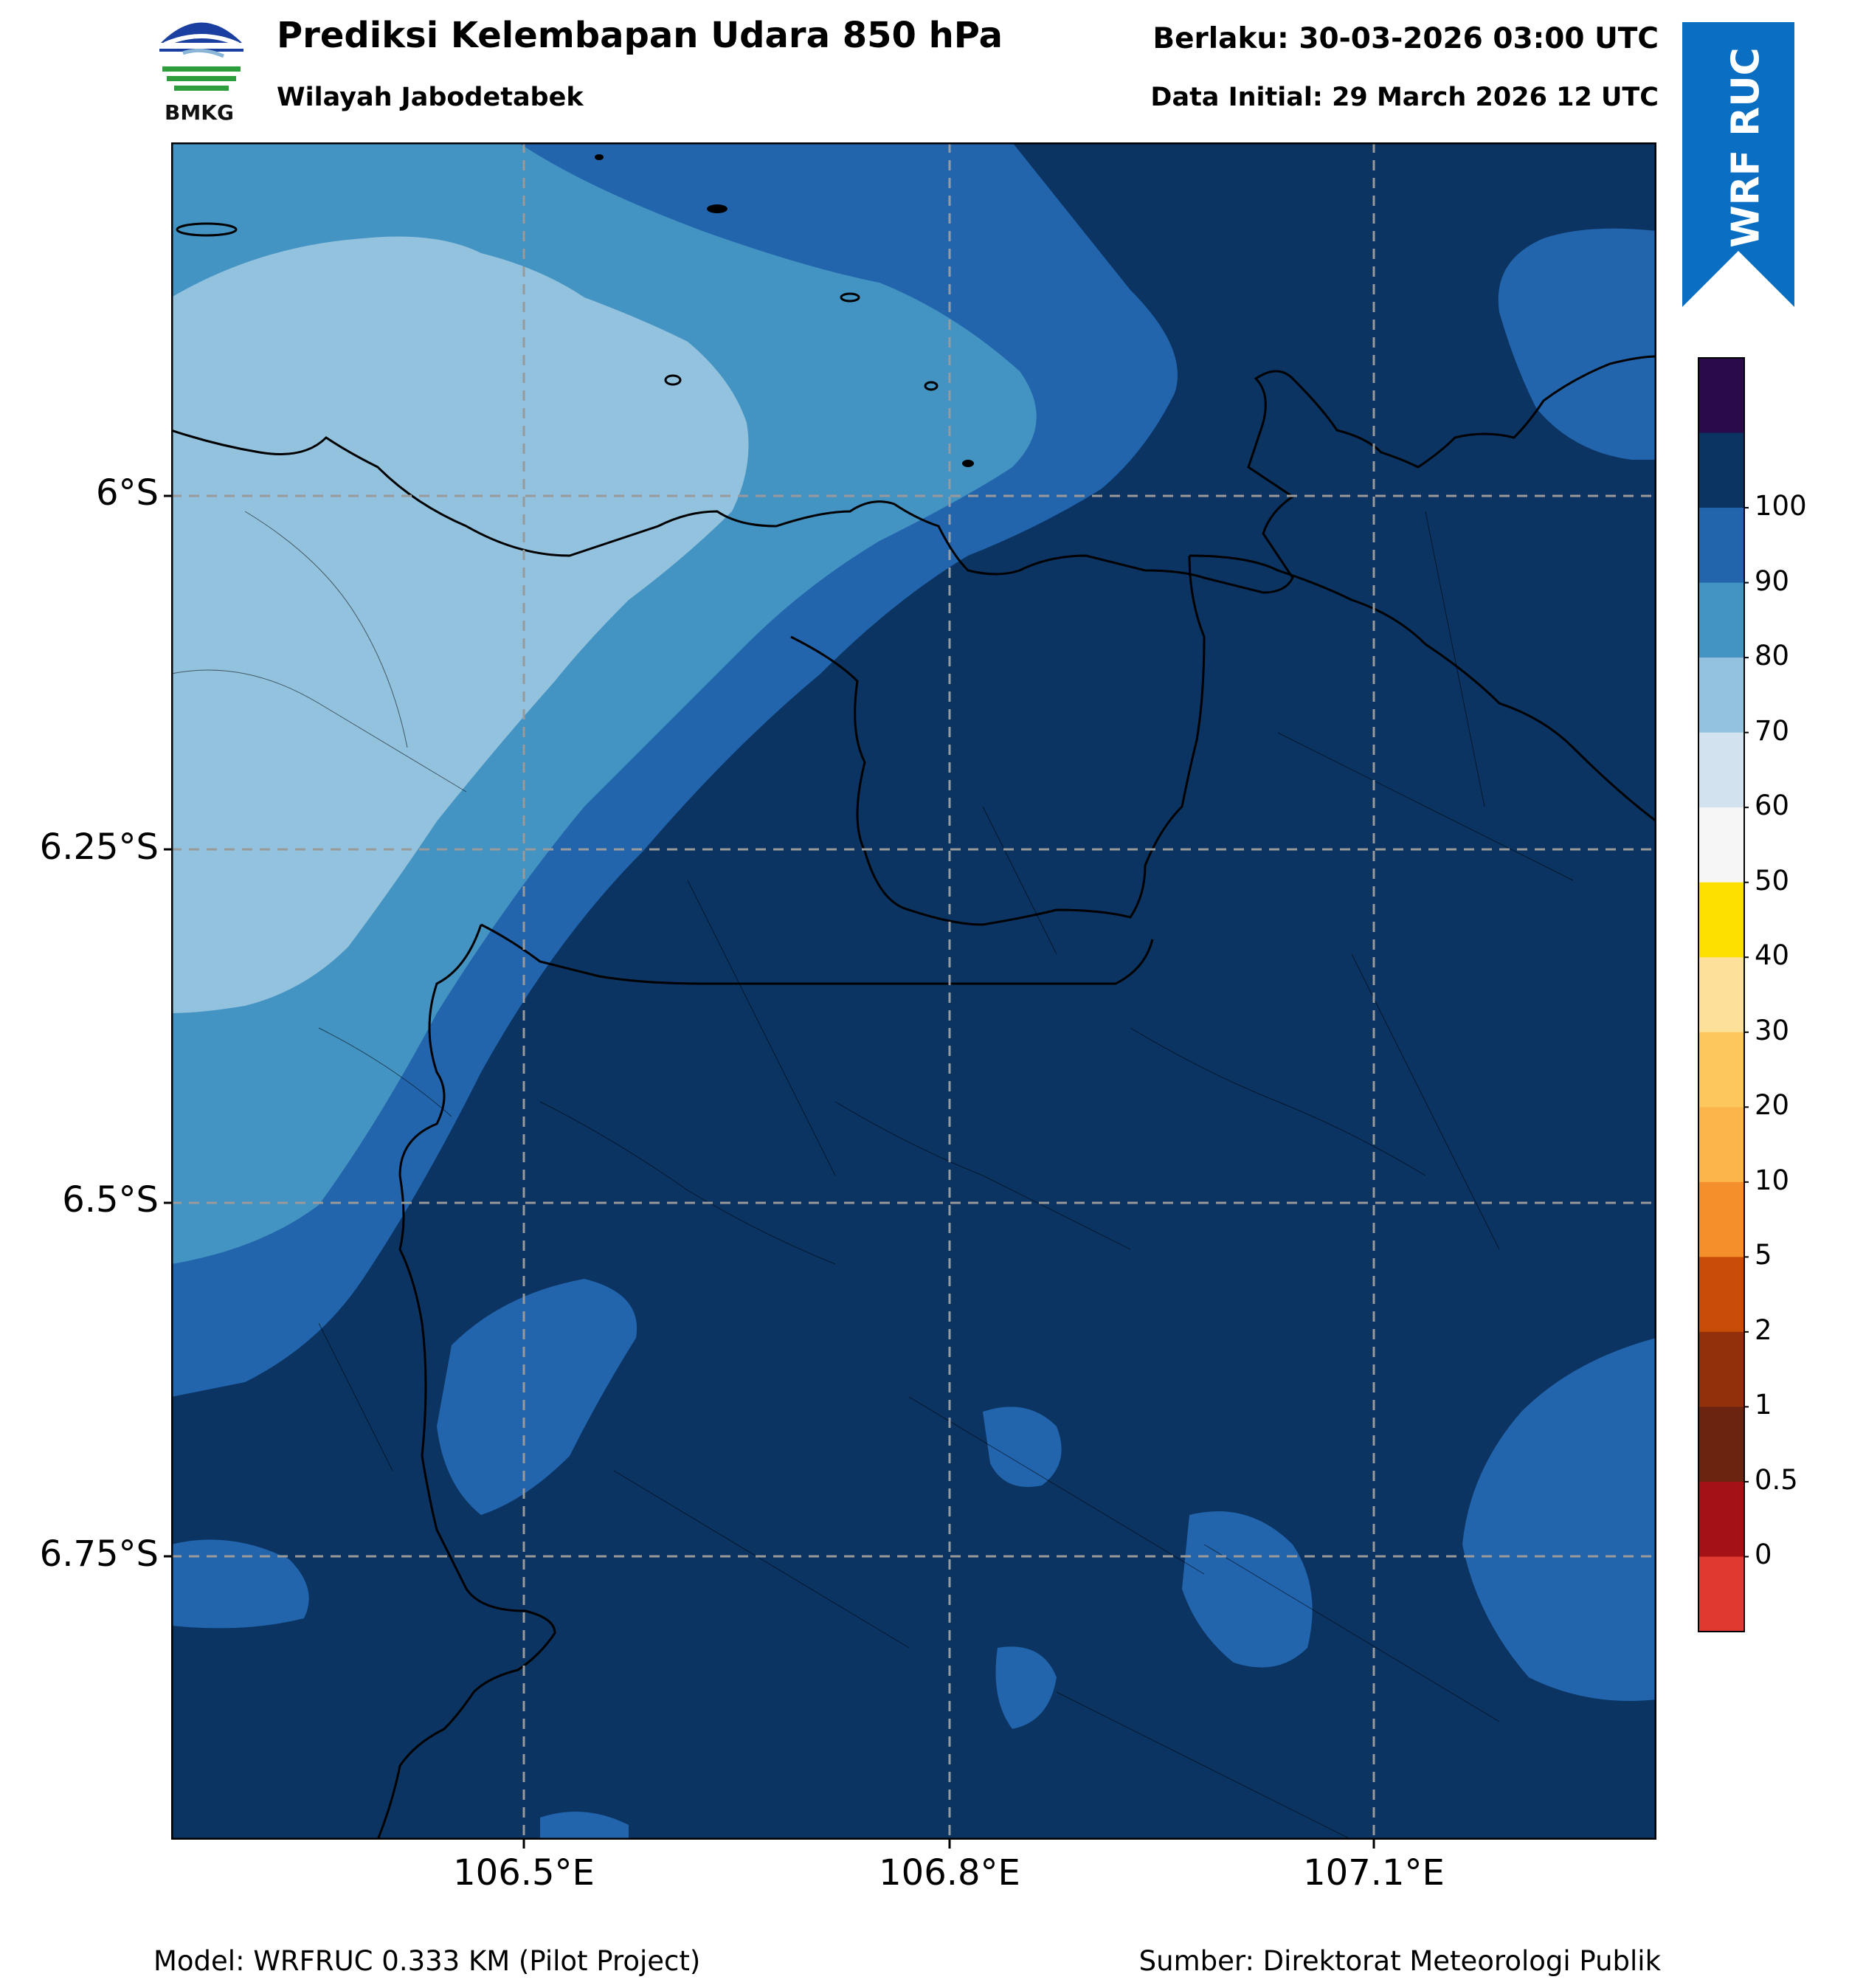  Describe the element at coordinates (1763, 1255) in the screenshot. I see `colorbar-label: 5` at that location.